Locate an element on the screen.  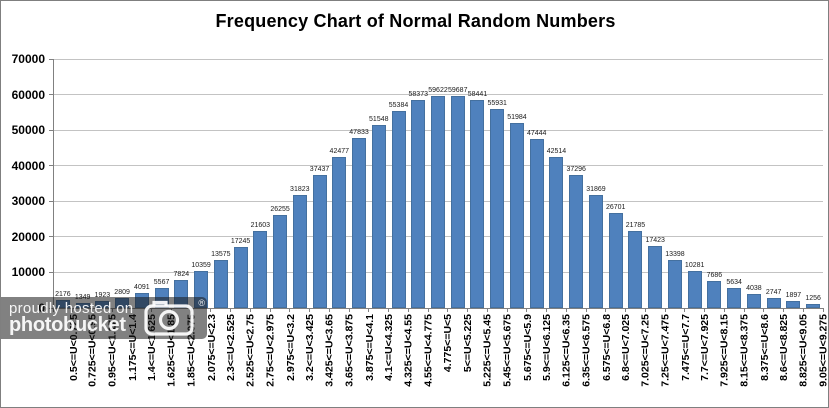
bar-value-label: 51984 is located at coordinates (517, 117).